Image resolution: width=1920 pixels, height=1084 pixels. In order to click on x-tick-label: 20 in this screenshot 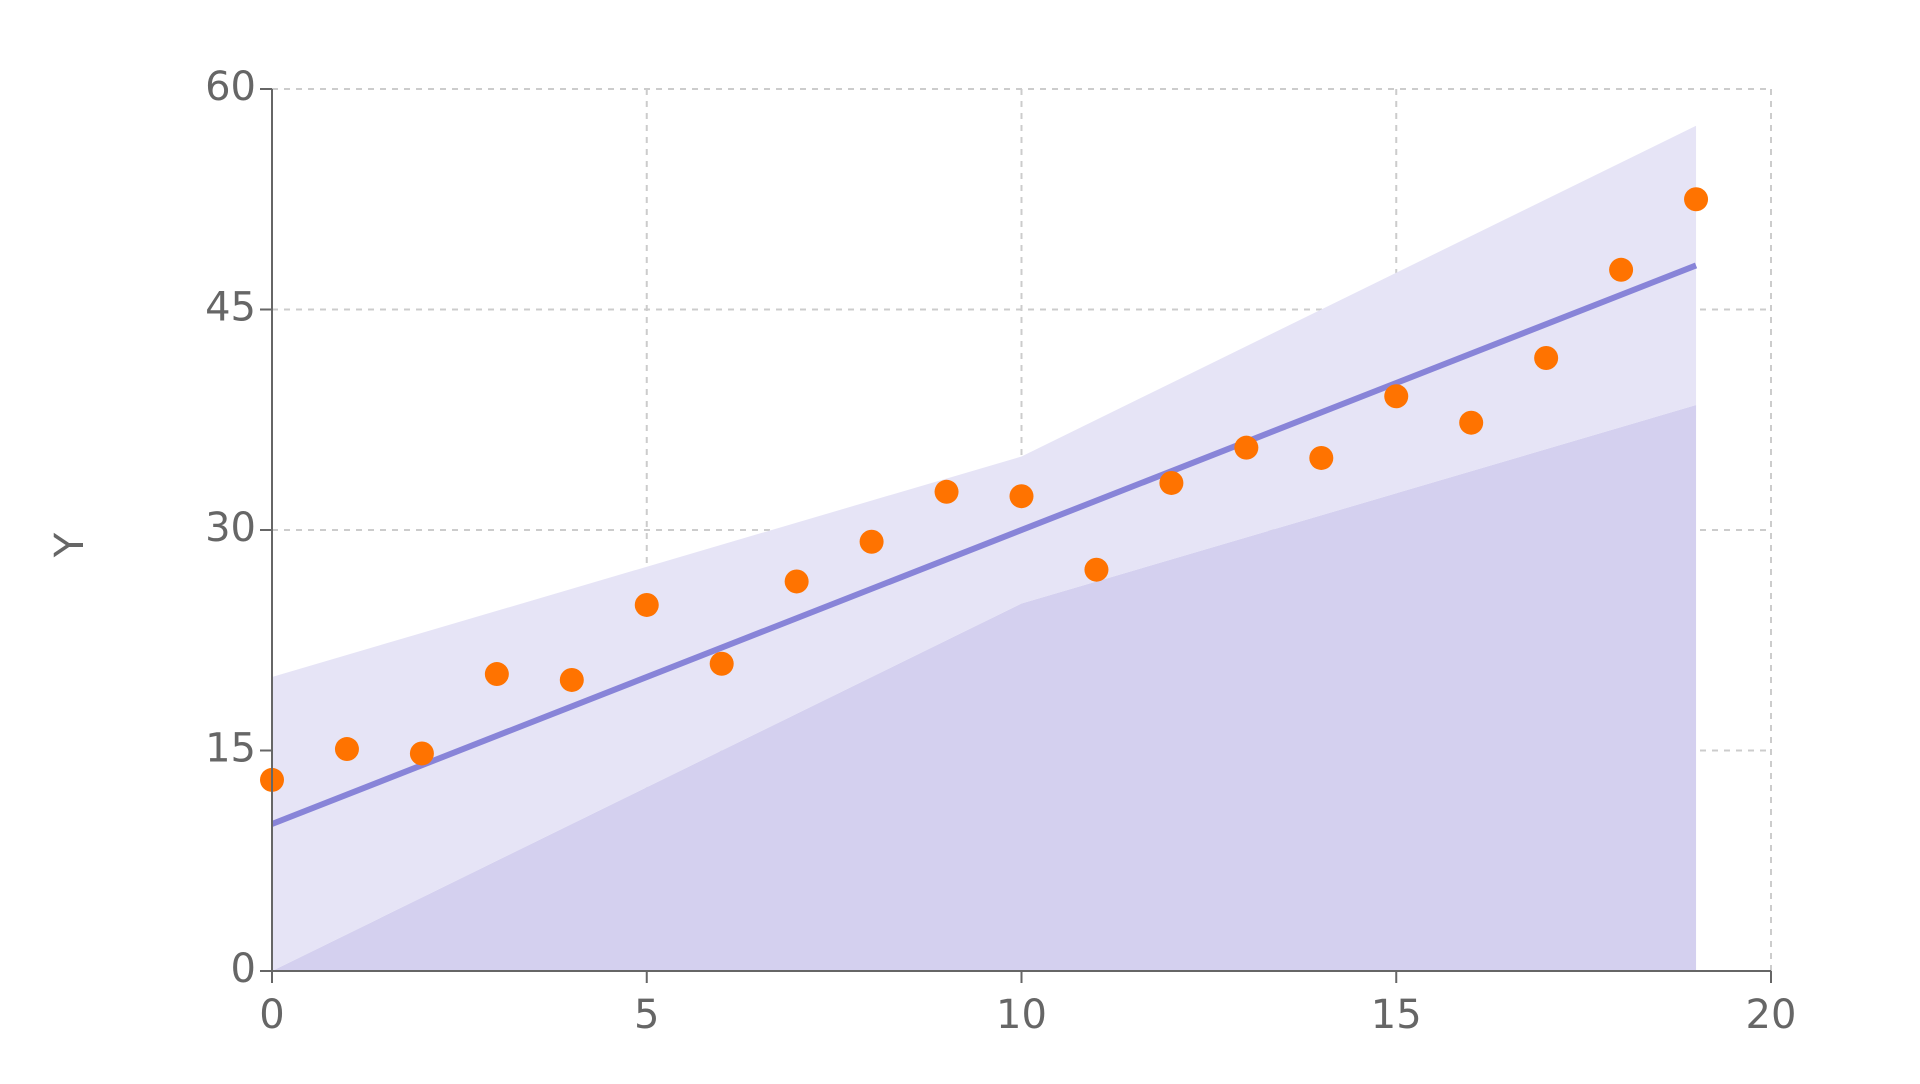, I will do `click(1771, 1015)`.